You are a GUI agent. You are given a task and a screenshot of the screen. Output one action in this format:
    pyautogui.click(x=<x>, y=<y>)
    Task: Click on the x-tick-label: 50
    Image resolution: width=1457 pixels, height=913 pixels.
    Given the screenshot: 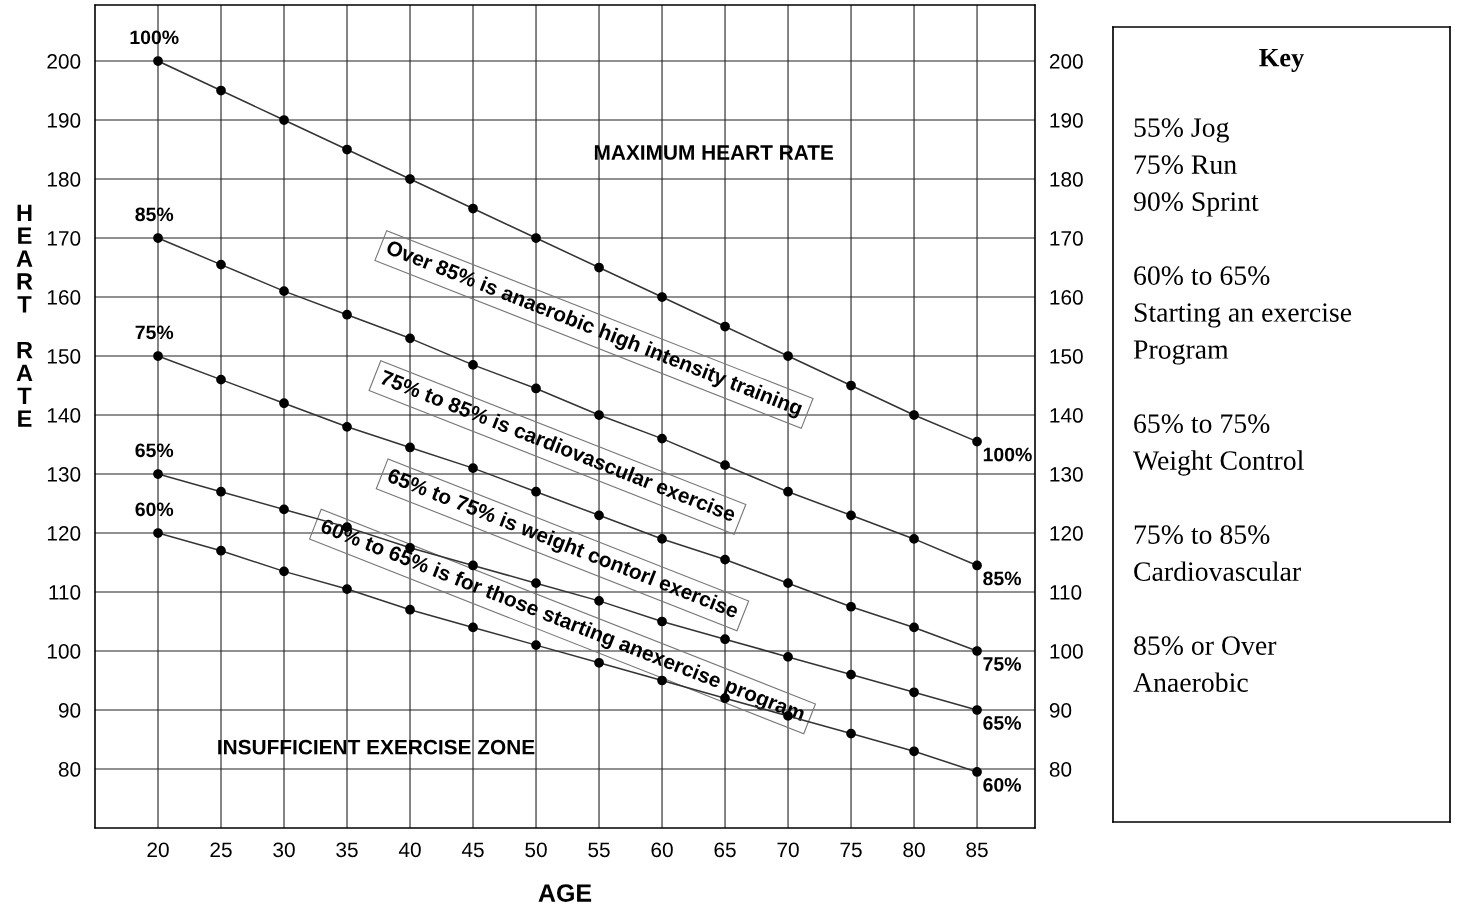 What is the action you would take?
    pyautogui.click(x=536, y=850)
    